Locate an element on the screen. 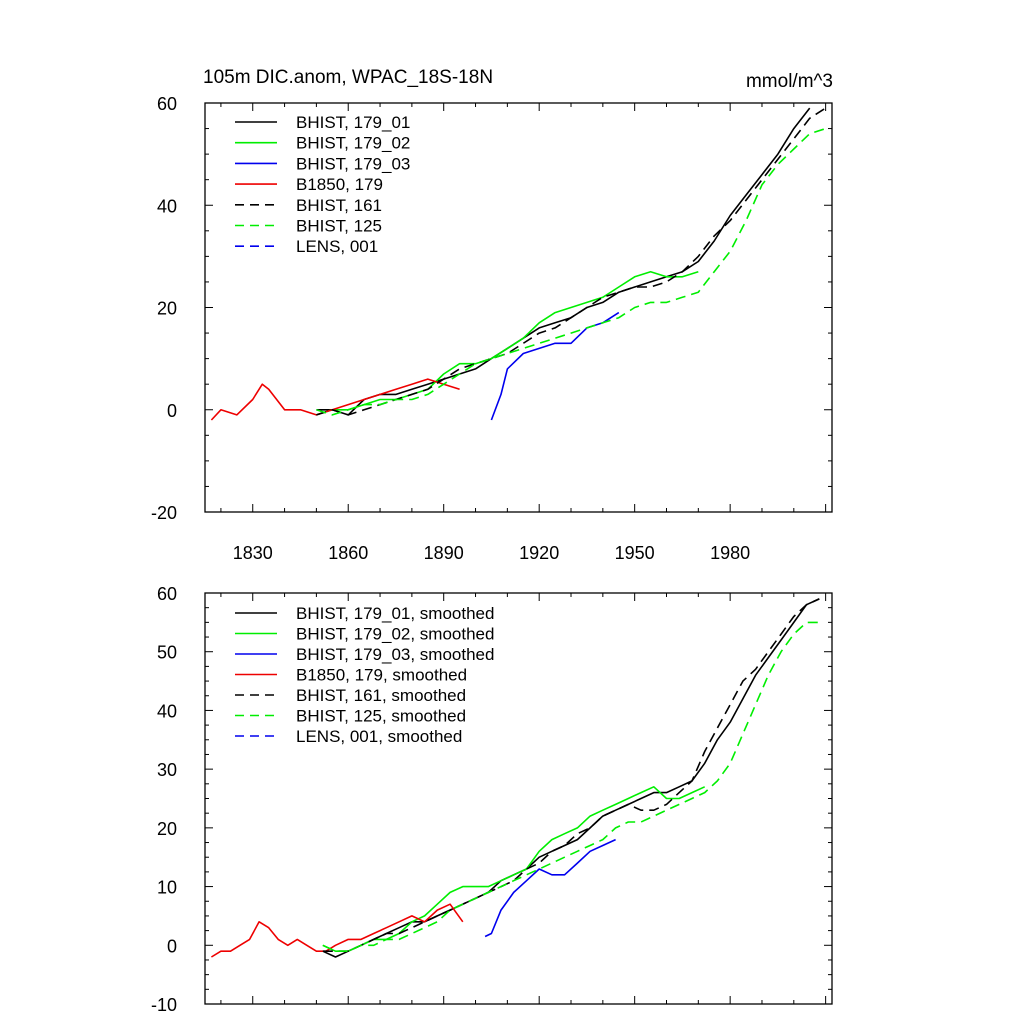  legend-label: BHIST, 179_02, smoothed is located at coordinates (395, 634).